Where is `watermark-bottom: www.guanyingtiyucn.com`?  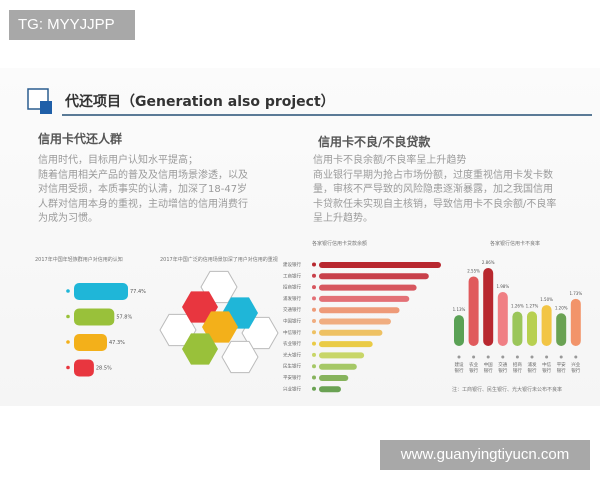
watermark-bottom: www.guanyingtiyucn.com is located at coordinates (485, 455).